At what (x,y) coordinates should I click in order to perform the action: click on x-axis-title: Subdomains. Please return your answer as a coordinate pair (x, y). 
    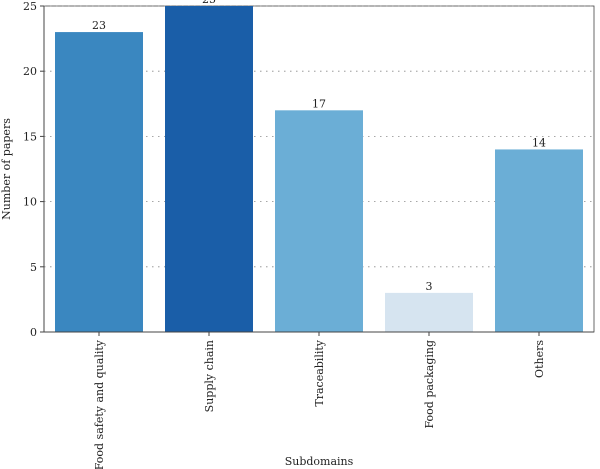
    Looking at the image, I should click on (319, 461).